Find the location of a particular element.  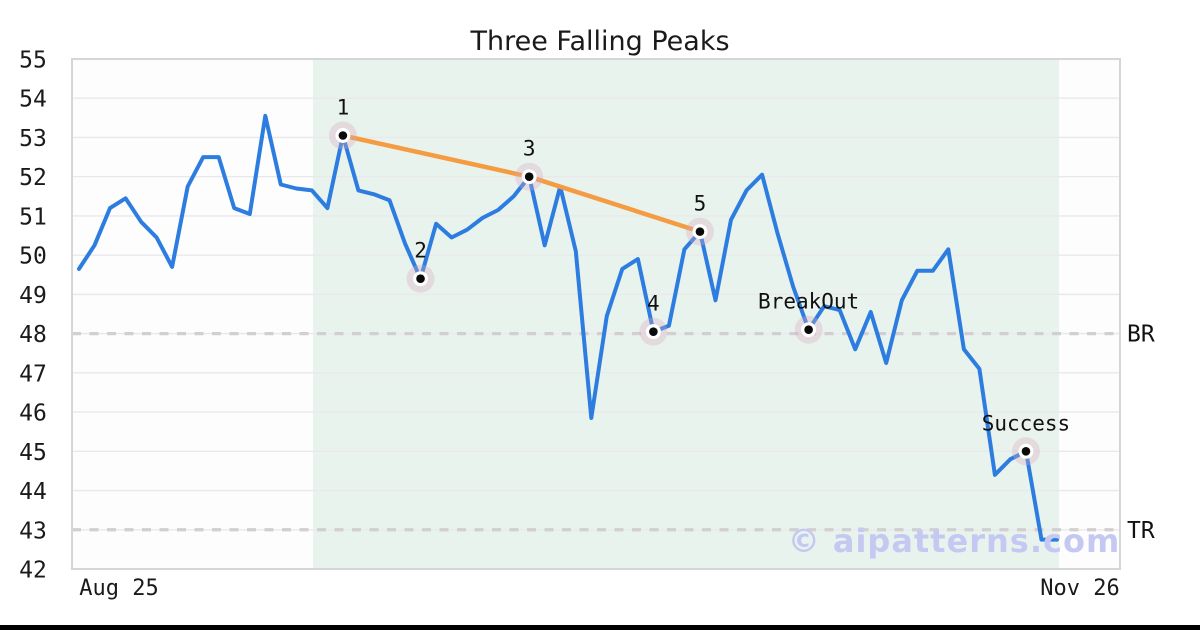

y-tick-label-53: 53 is located at coordinates (33, 139).